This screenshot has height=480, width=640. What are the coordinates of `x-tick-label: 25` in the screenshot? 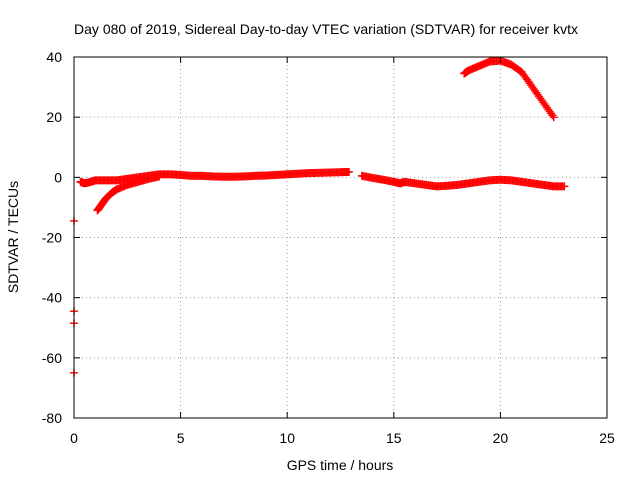 It's located at (607, 438).